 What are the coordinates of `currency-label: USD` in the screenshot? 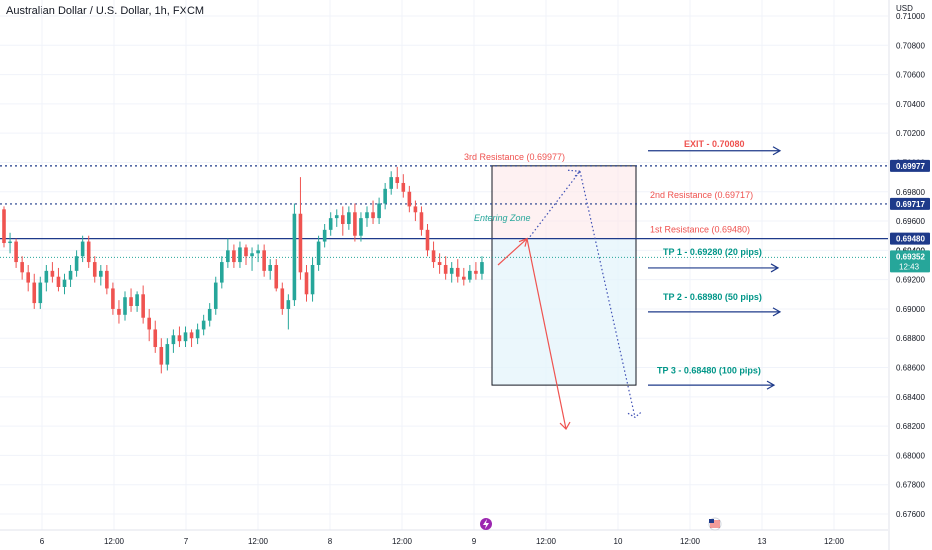 It's located at (904, 8).